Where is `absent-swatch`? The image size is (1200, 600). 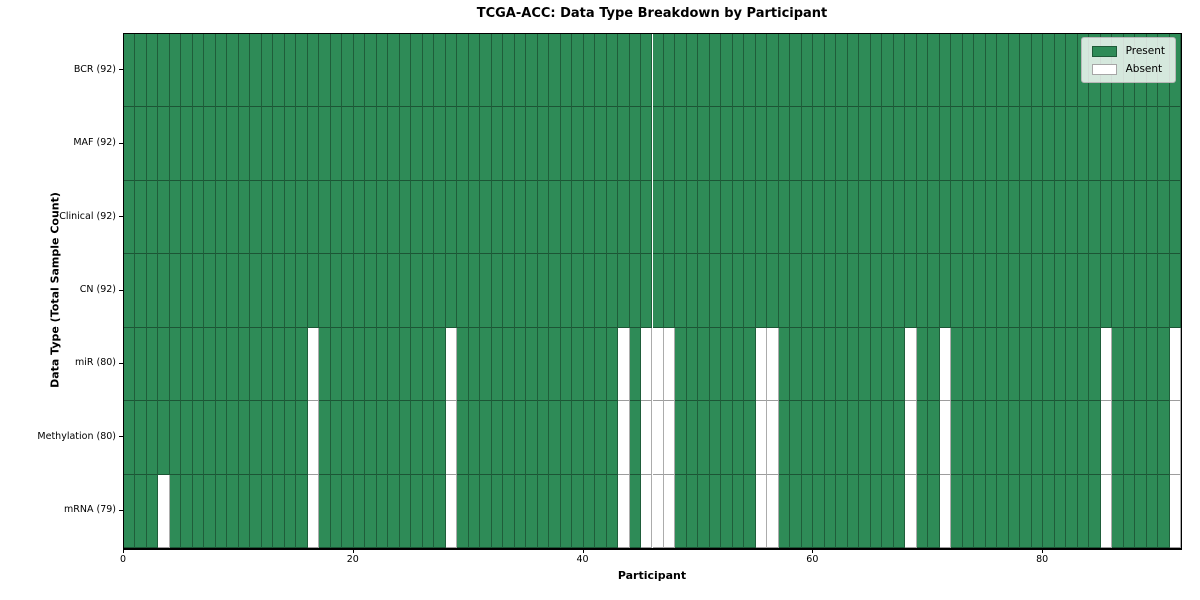 absent-swatch is located at coordinates (1104, 69).